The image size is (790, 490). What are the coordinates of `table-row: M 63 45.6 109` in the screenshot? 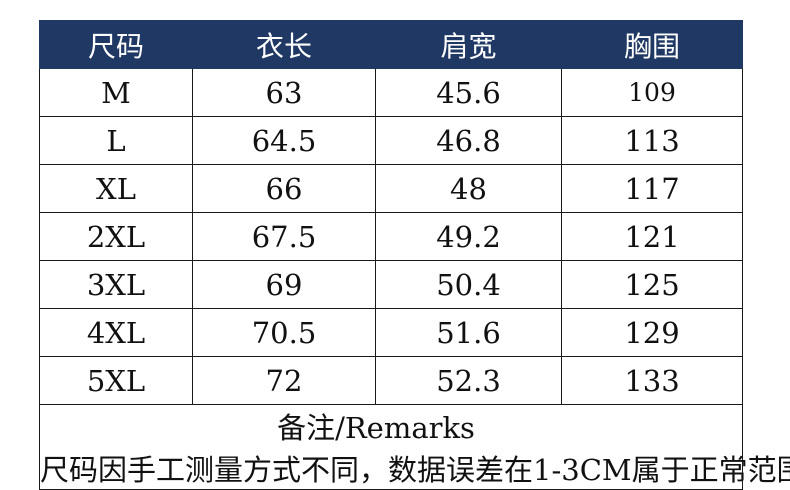 It's located at (391, 92).